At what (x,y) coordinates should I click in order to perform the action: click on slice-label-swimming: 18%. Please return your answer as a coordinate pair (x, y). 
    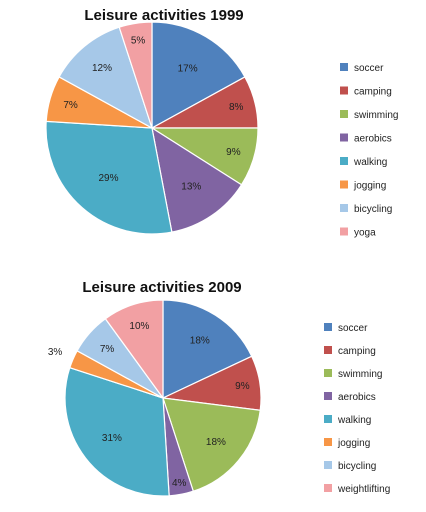
    Looking at the image, I should click on (216, 442).